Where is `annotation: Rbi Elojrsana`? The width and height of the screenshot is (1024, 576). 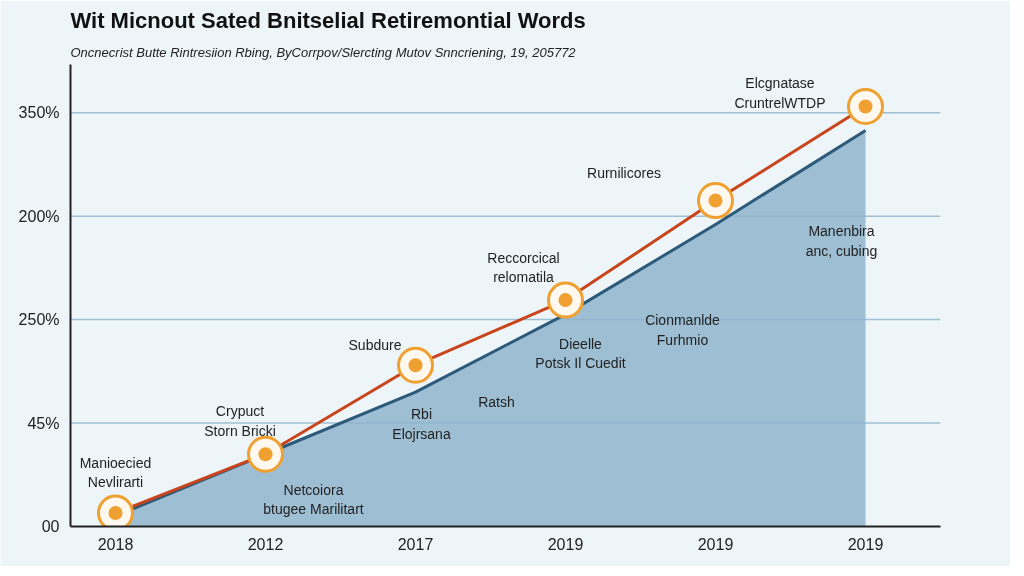 annotation: Rbi Elojrsana is located at coordinates (421, 424).